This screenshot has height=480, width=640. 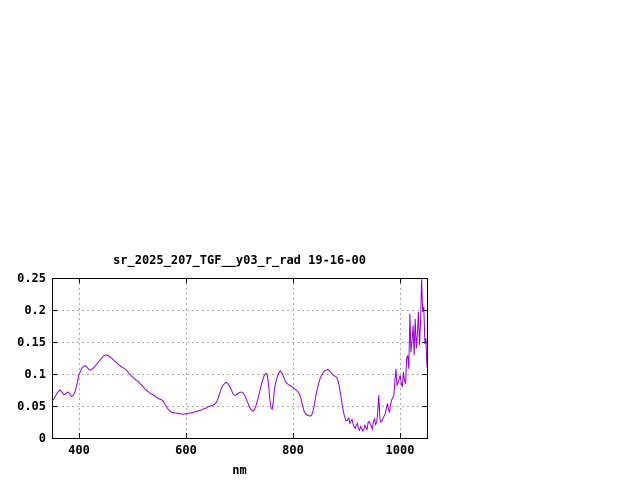 I want to click on y-tick-label: 0, so click(x=42, y=438).